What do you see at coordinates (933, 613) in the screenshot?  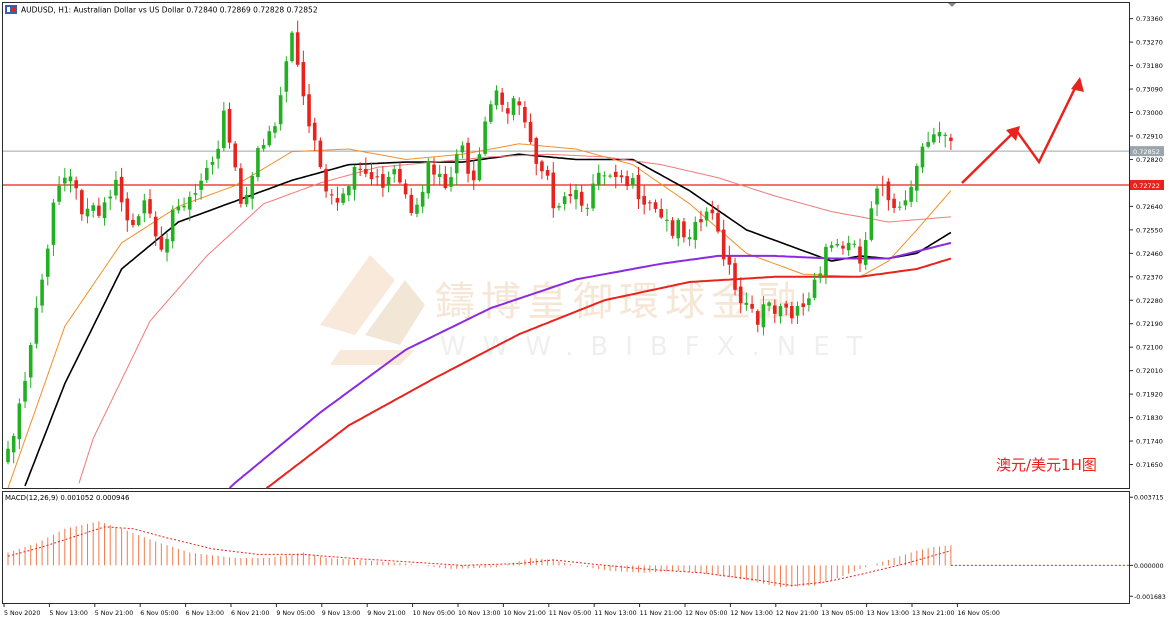 I see `x-tick-label: 13 Nov 21:00` at bounding box center [933, 613].